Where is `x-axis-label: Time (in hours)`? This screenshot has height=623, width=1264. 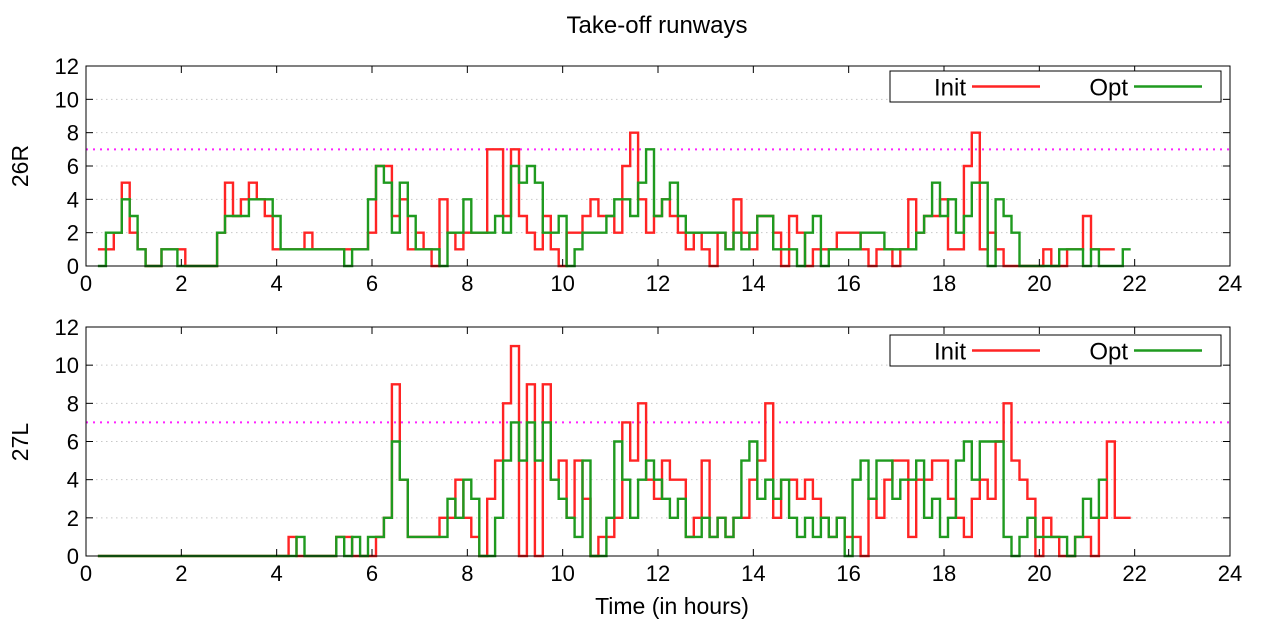
x-axis-label: Time (in hours) is located at coordinates (672, 606).